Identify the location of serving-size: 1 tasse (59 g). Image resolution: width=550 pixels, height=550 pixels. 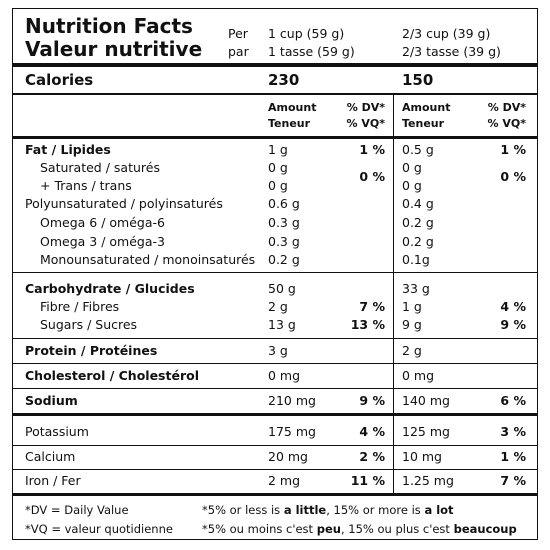
(311, 51).